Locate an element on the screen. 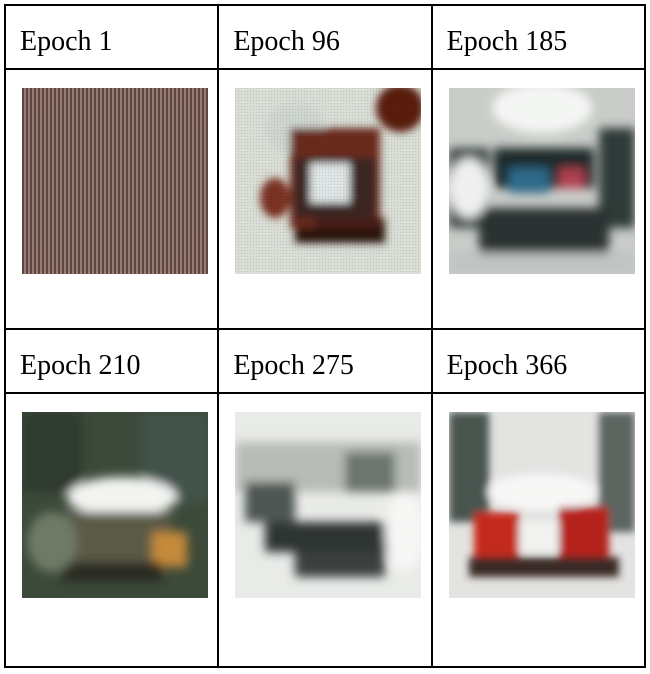 The width and height of the screenshot is (650, 674). label-cell: Epoch 185 is located at coordinates (538, 37).